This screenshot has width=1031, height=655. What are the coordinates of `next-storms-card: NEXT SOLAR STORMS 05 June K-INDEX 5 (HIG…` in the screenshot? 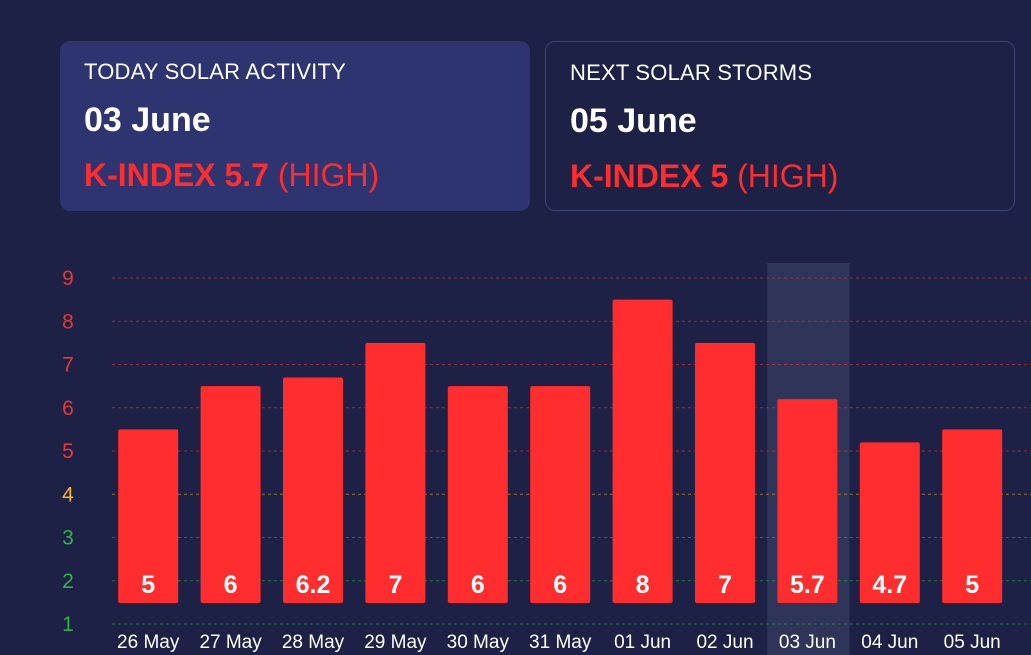 It's located at (780, 126).